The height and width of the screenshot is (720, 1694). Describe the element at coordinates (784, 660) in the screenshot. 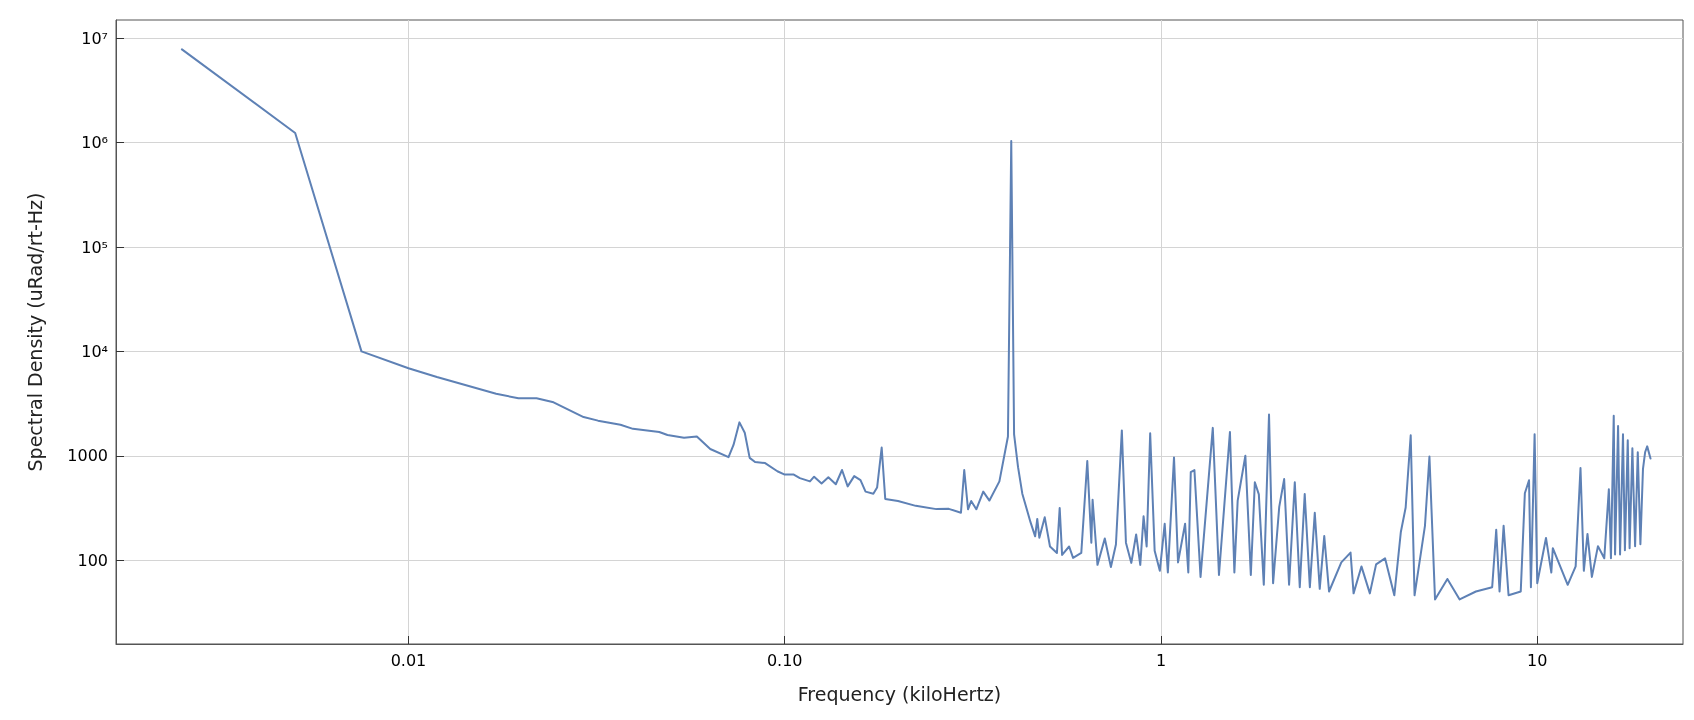

I see `x-tick-label: 0.10` at that location.